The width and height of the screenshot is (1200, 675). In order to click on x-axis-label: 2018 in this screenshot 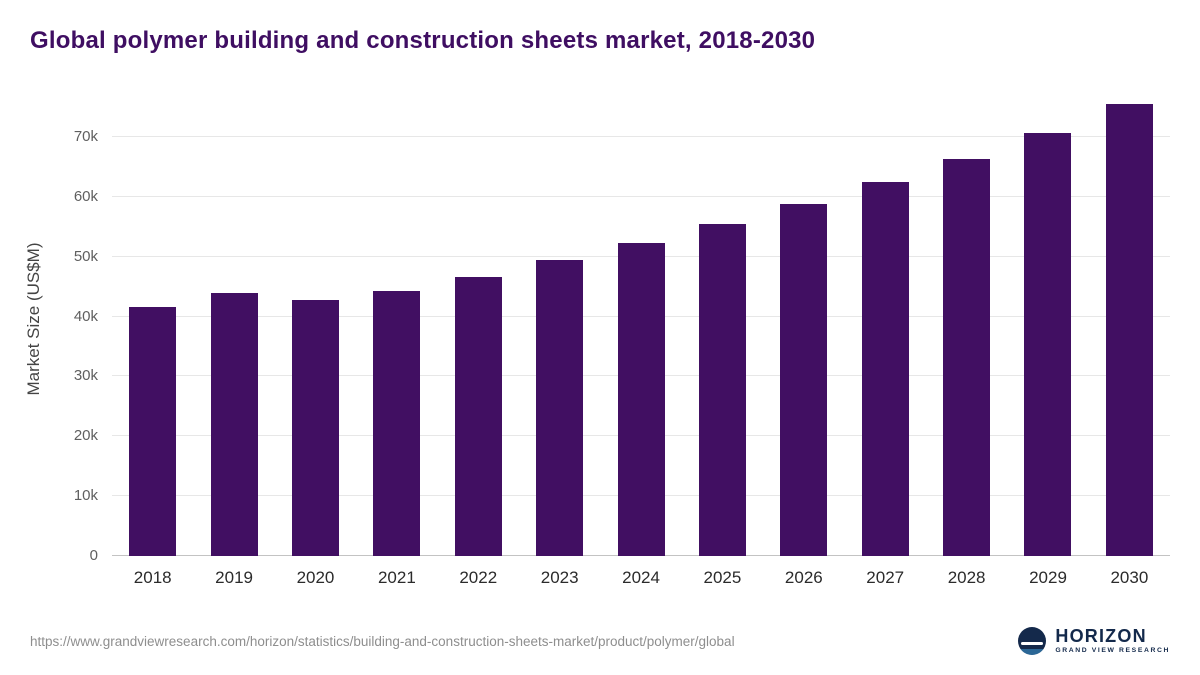, I will do `click(152, 577)`.